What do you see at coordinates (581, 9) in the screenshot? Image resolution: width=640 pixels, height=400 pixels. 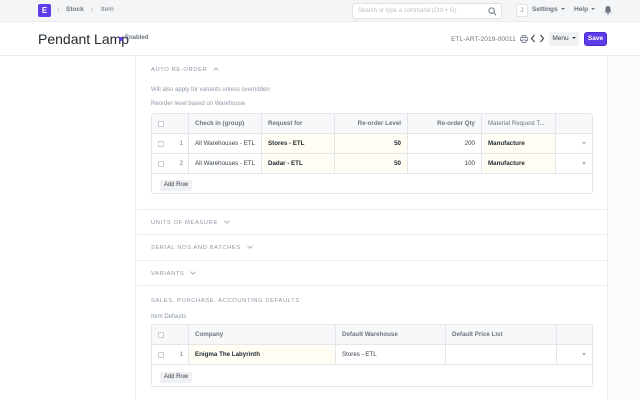 I see `help-label: Help` at bounding box center [581, 9].